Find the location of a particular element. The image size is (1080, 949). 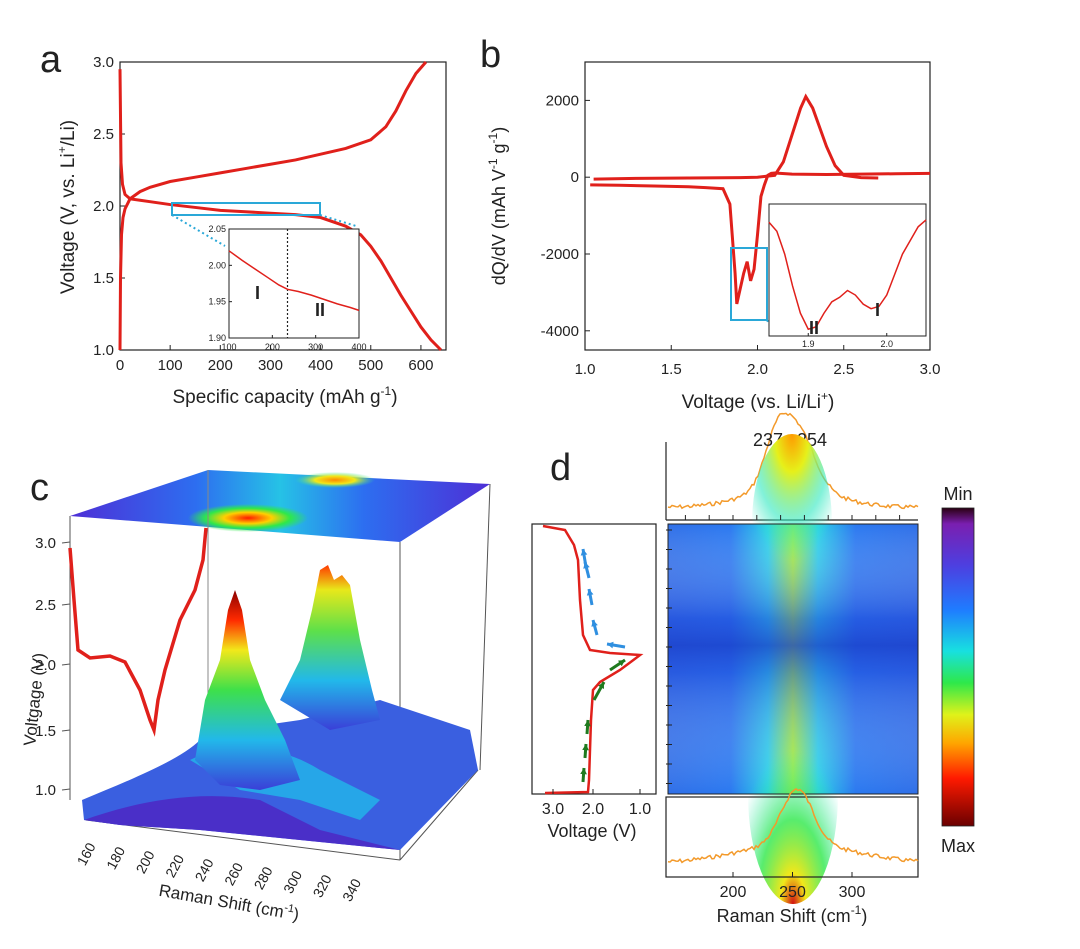

x-tick-label: 400 is located at coordinates (320, 365).